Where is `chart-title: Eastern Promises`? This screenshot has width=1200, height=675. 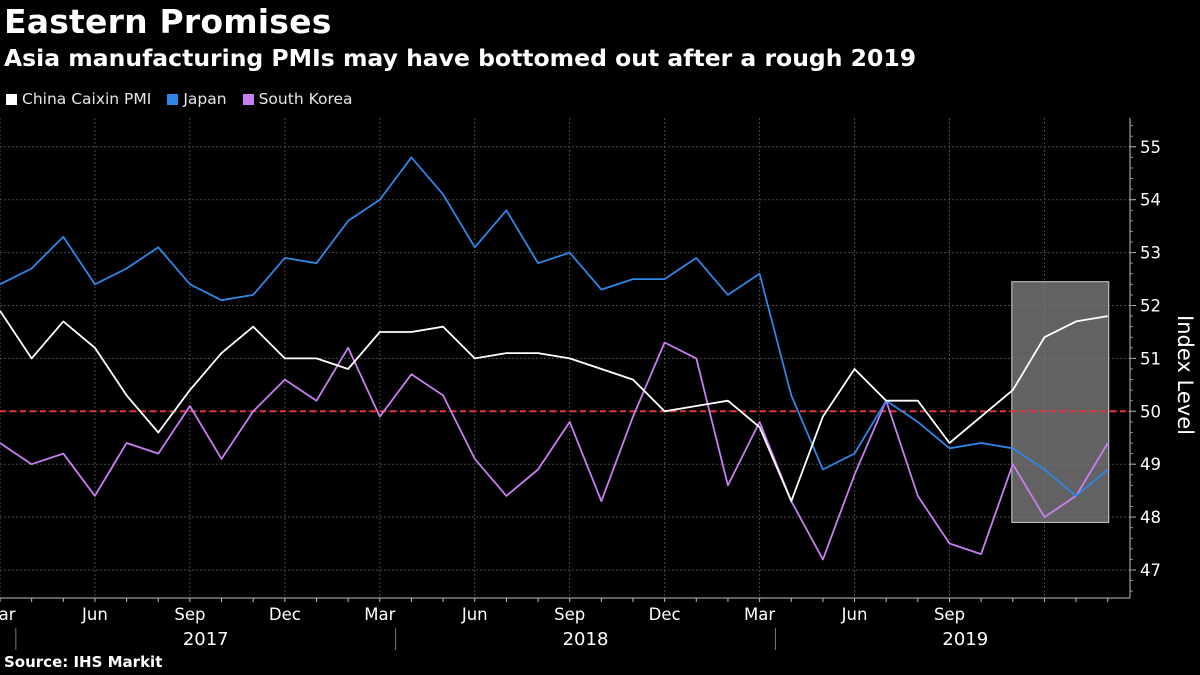
chart-title: Eastern Promises is located at coordinates (168, 21).